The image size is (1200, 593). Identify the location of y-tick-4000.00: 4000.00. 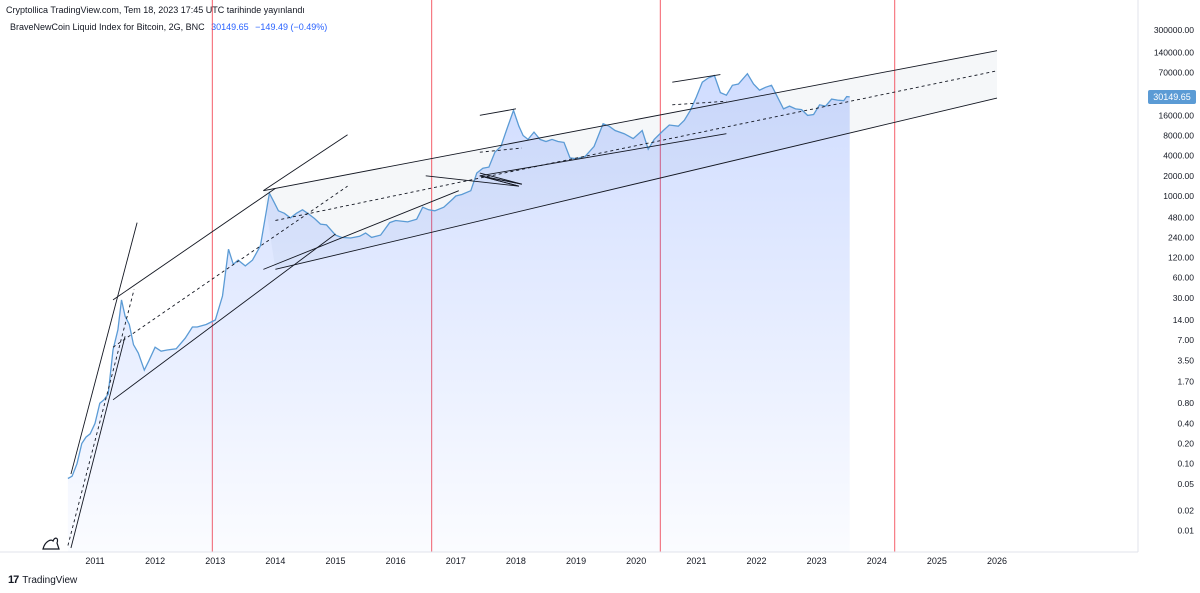
(1178, 156).